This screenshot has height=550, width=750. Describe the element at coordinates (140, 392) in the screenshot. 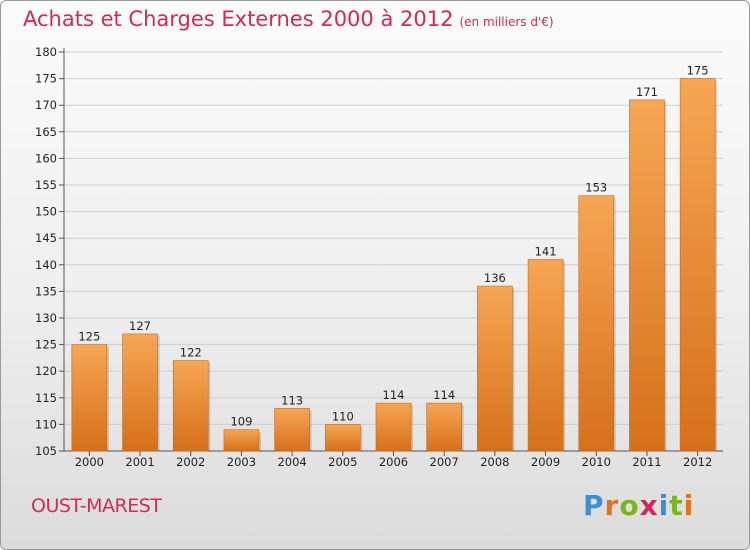

I see `bar-2001` at that location.